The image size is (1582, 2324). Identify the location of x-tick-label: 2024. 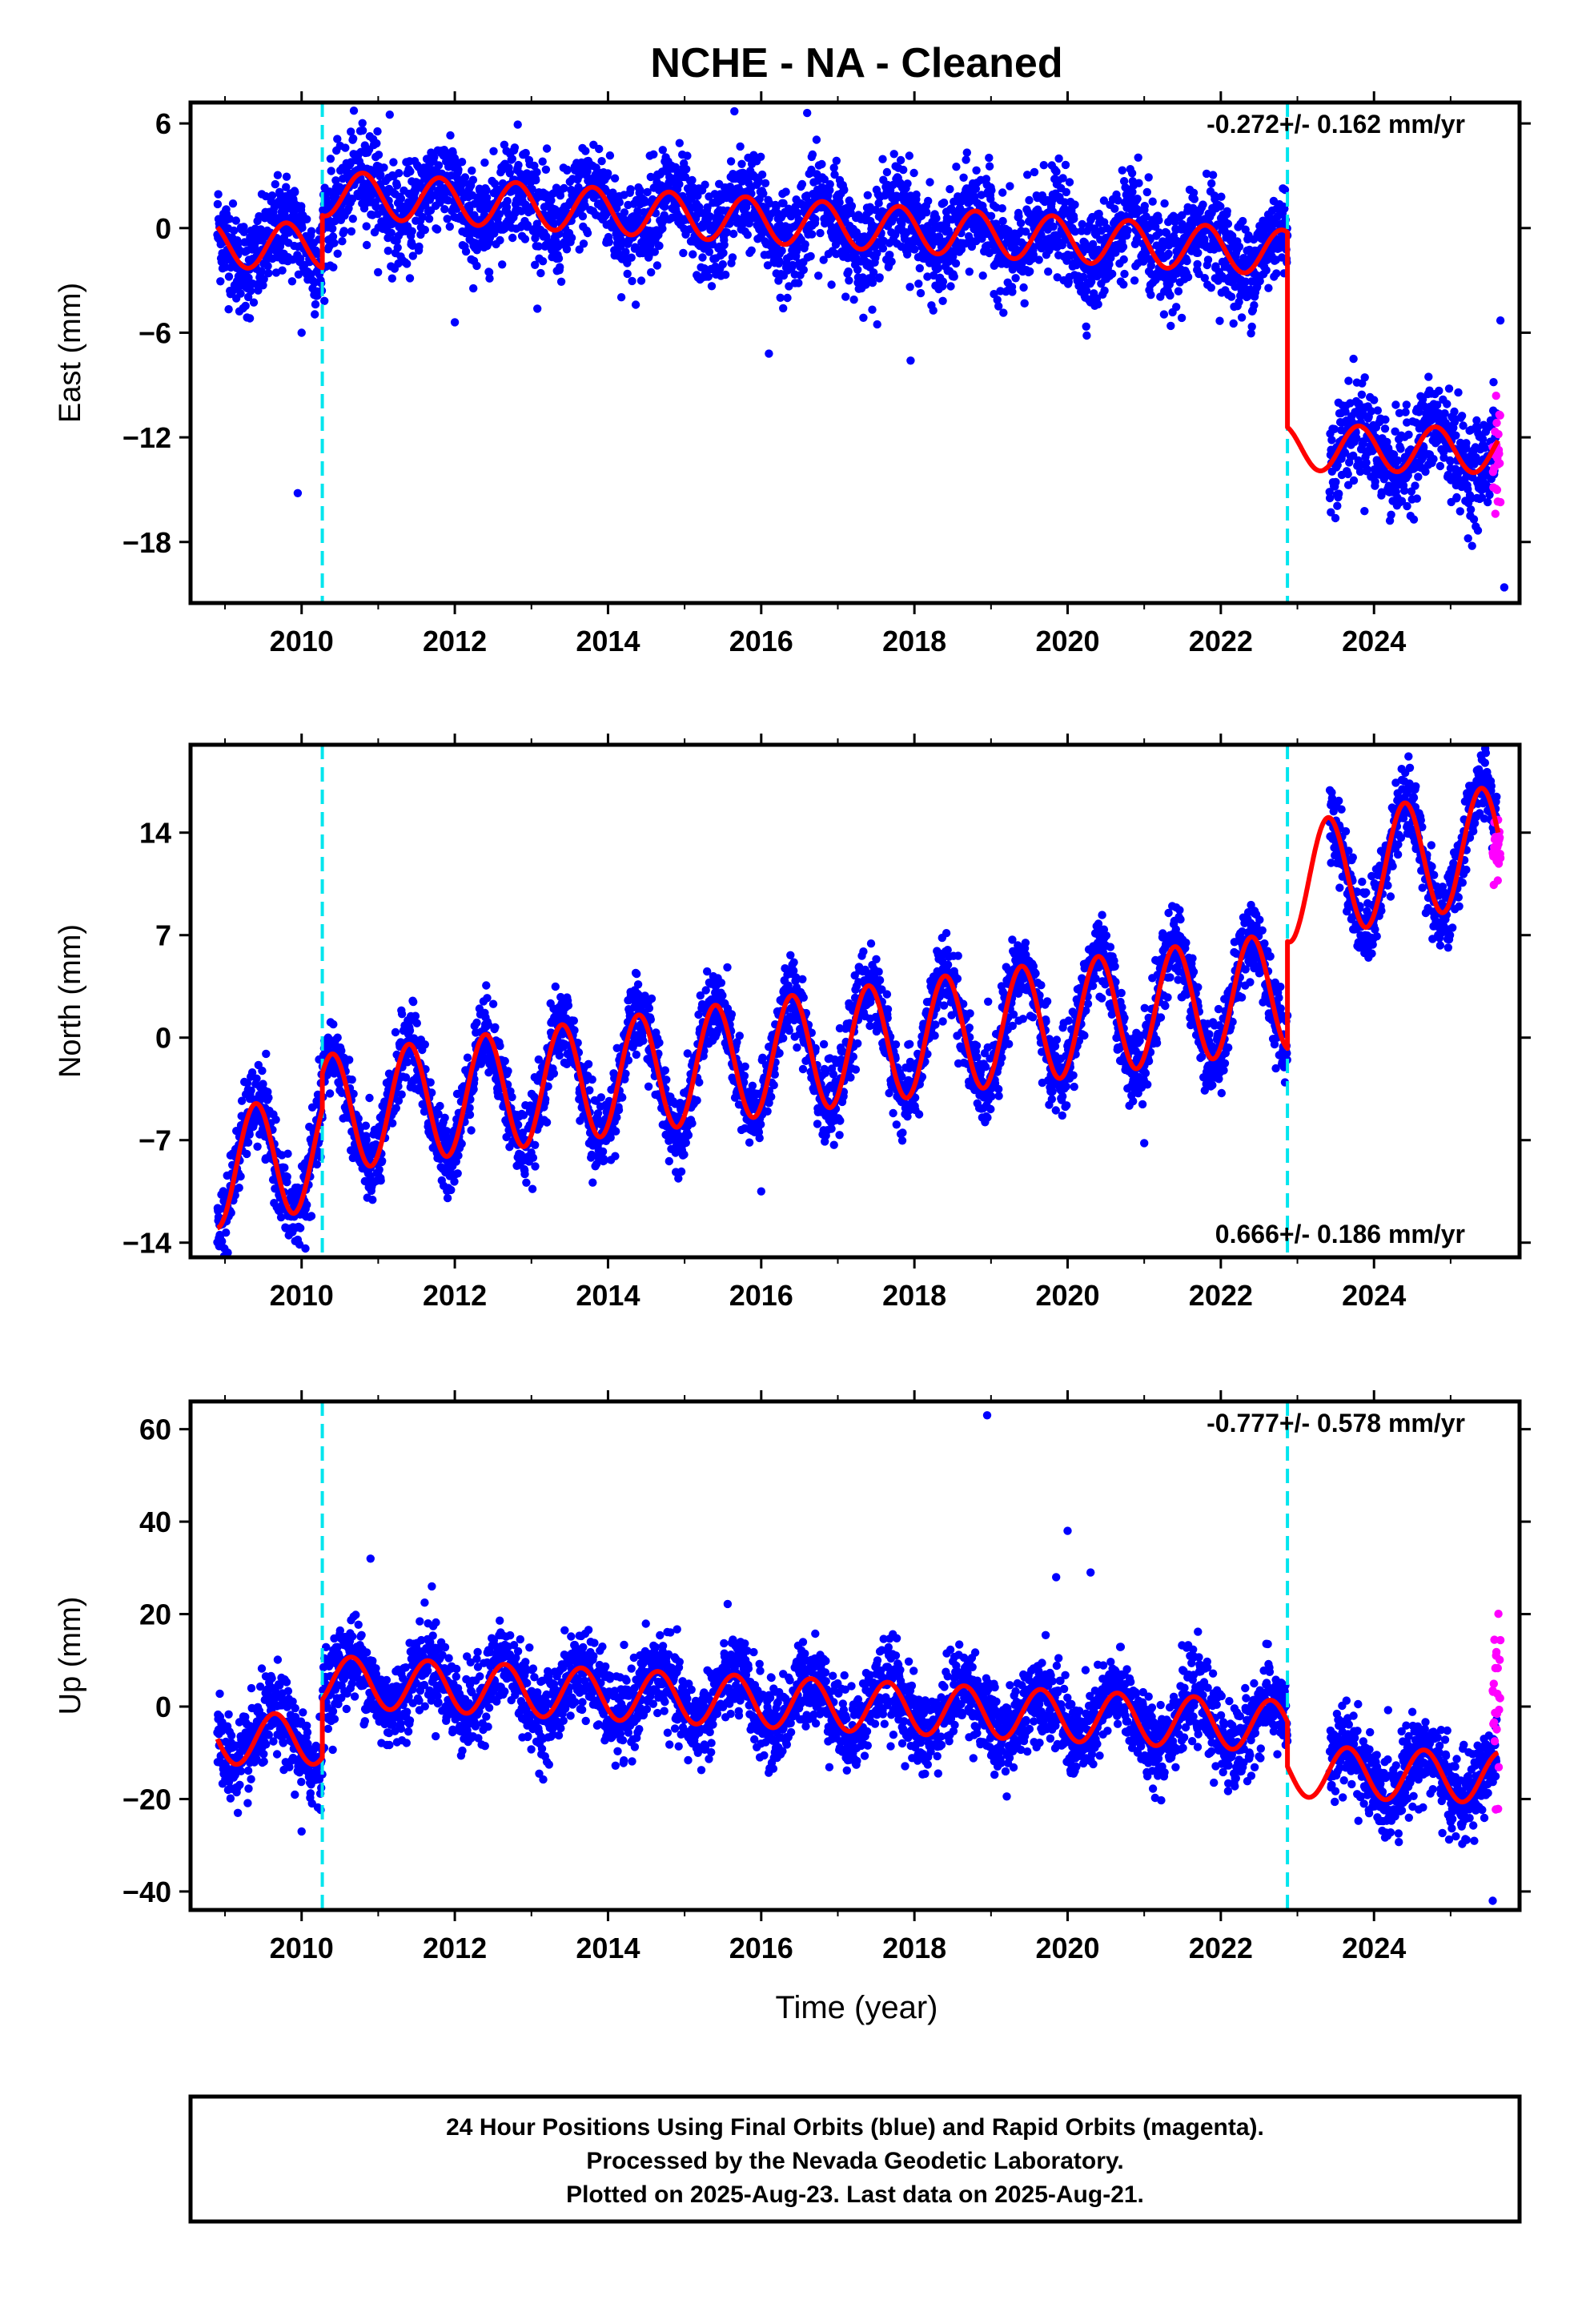
(1374, 641).